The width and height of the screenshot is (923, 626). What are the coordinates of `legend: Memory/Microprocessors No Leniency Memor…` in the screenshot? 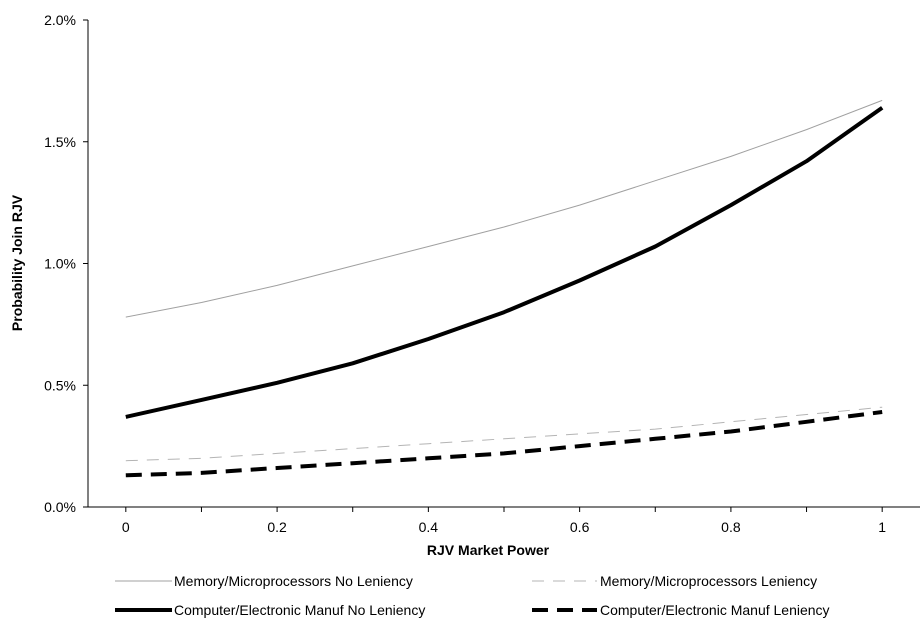 It's located at (472, 595).